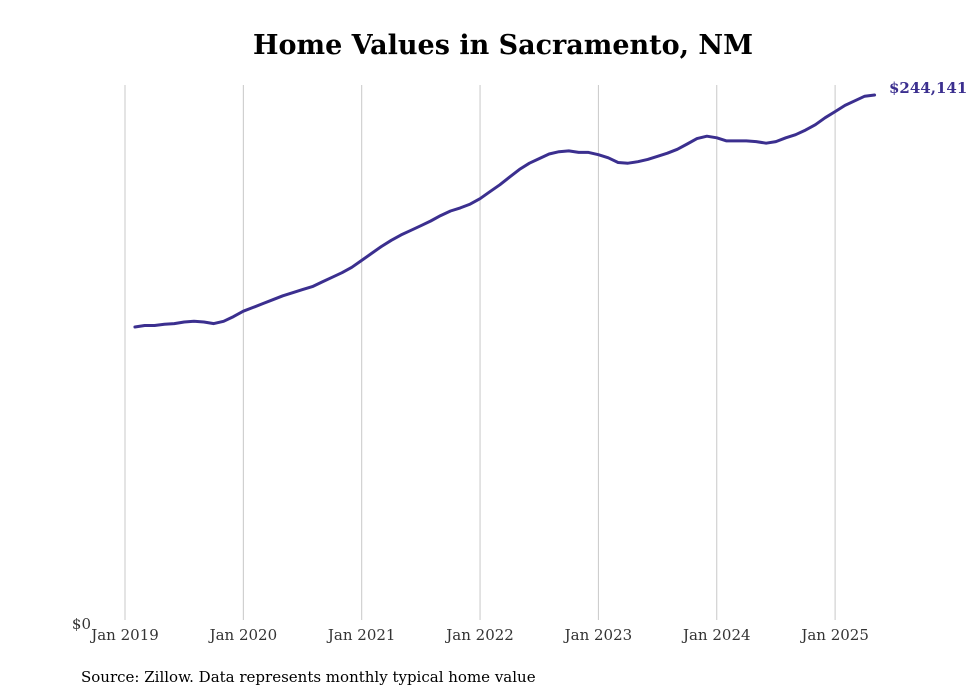 The image size is (980, 699). What do you see at coordinates (503, 45) in the screenshot?
I see `chart-title: Home Values in Sacramento, NM` at bounding box center [503, 45].